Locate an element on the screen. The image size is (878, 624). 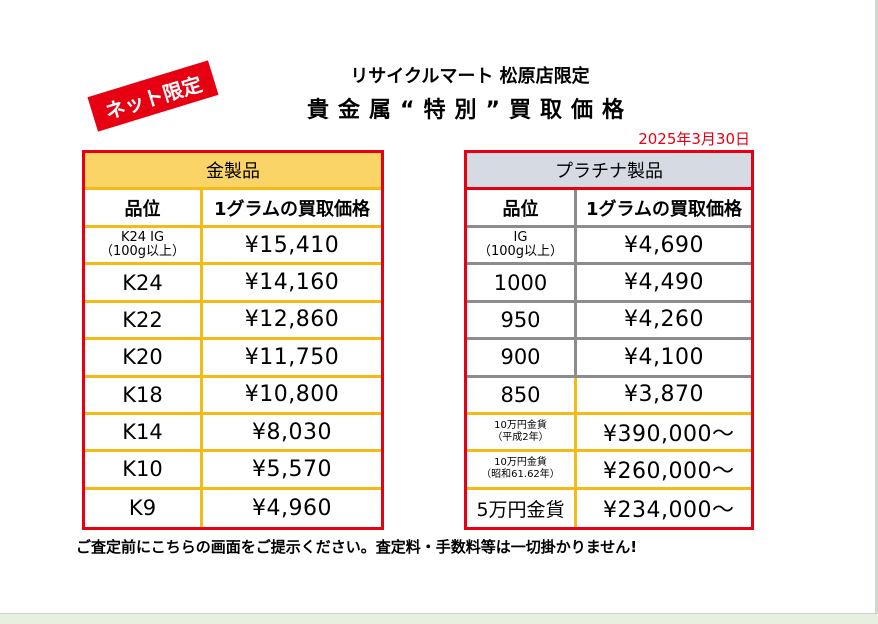
coin-row-price: ¥234,000〜 is located at coordinates (669, 511).